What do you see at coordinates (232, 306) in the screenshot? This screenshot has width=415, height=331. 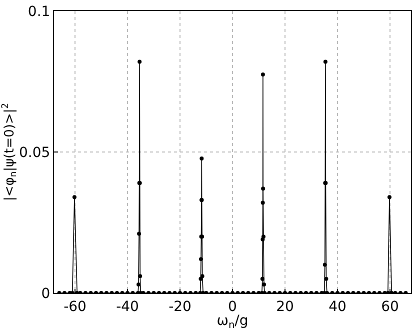 I see `x-tick-label: 0` at bounding box center [232, 306].